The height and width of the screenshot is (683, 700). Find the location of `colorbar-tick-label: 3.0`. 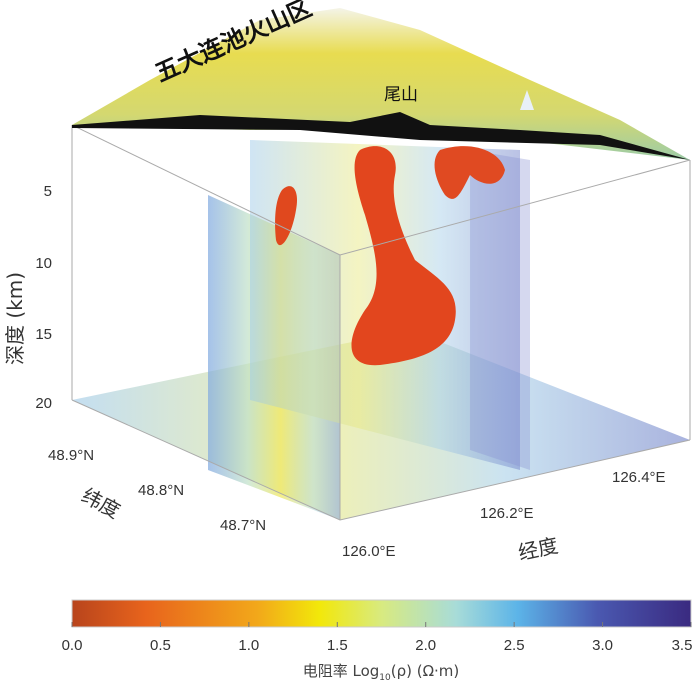

colorbar-tick-label: 3.0 is located at coordinates (602, 645).